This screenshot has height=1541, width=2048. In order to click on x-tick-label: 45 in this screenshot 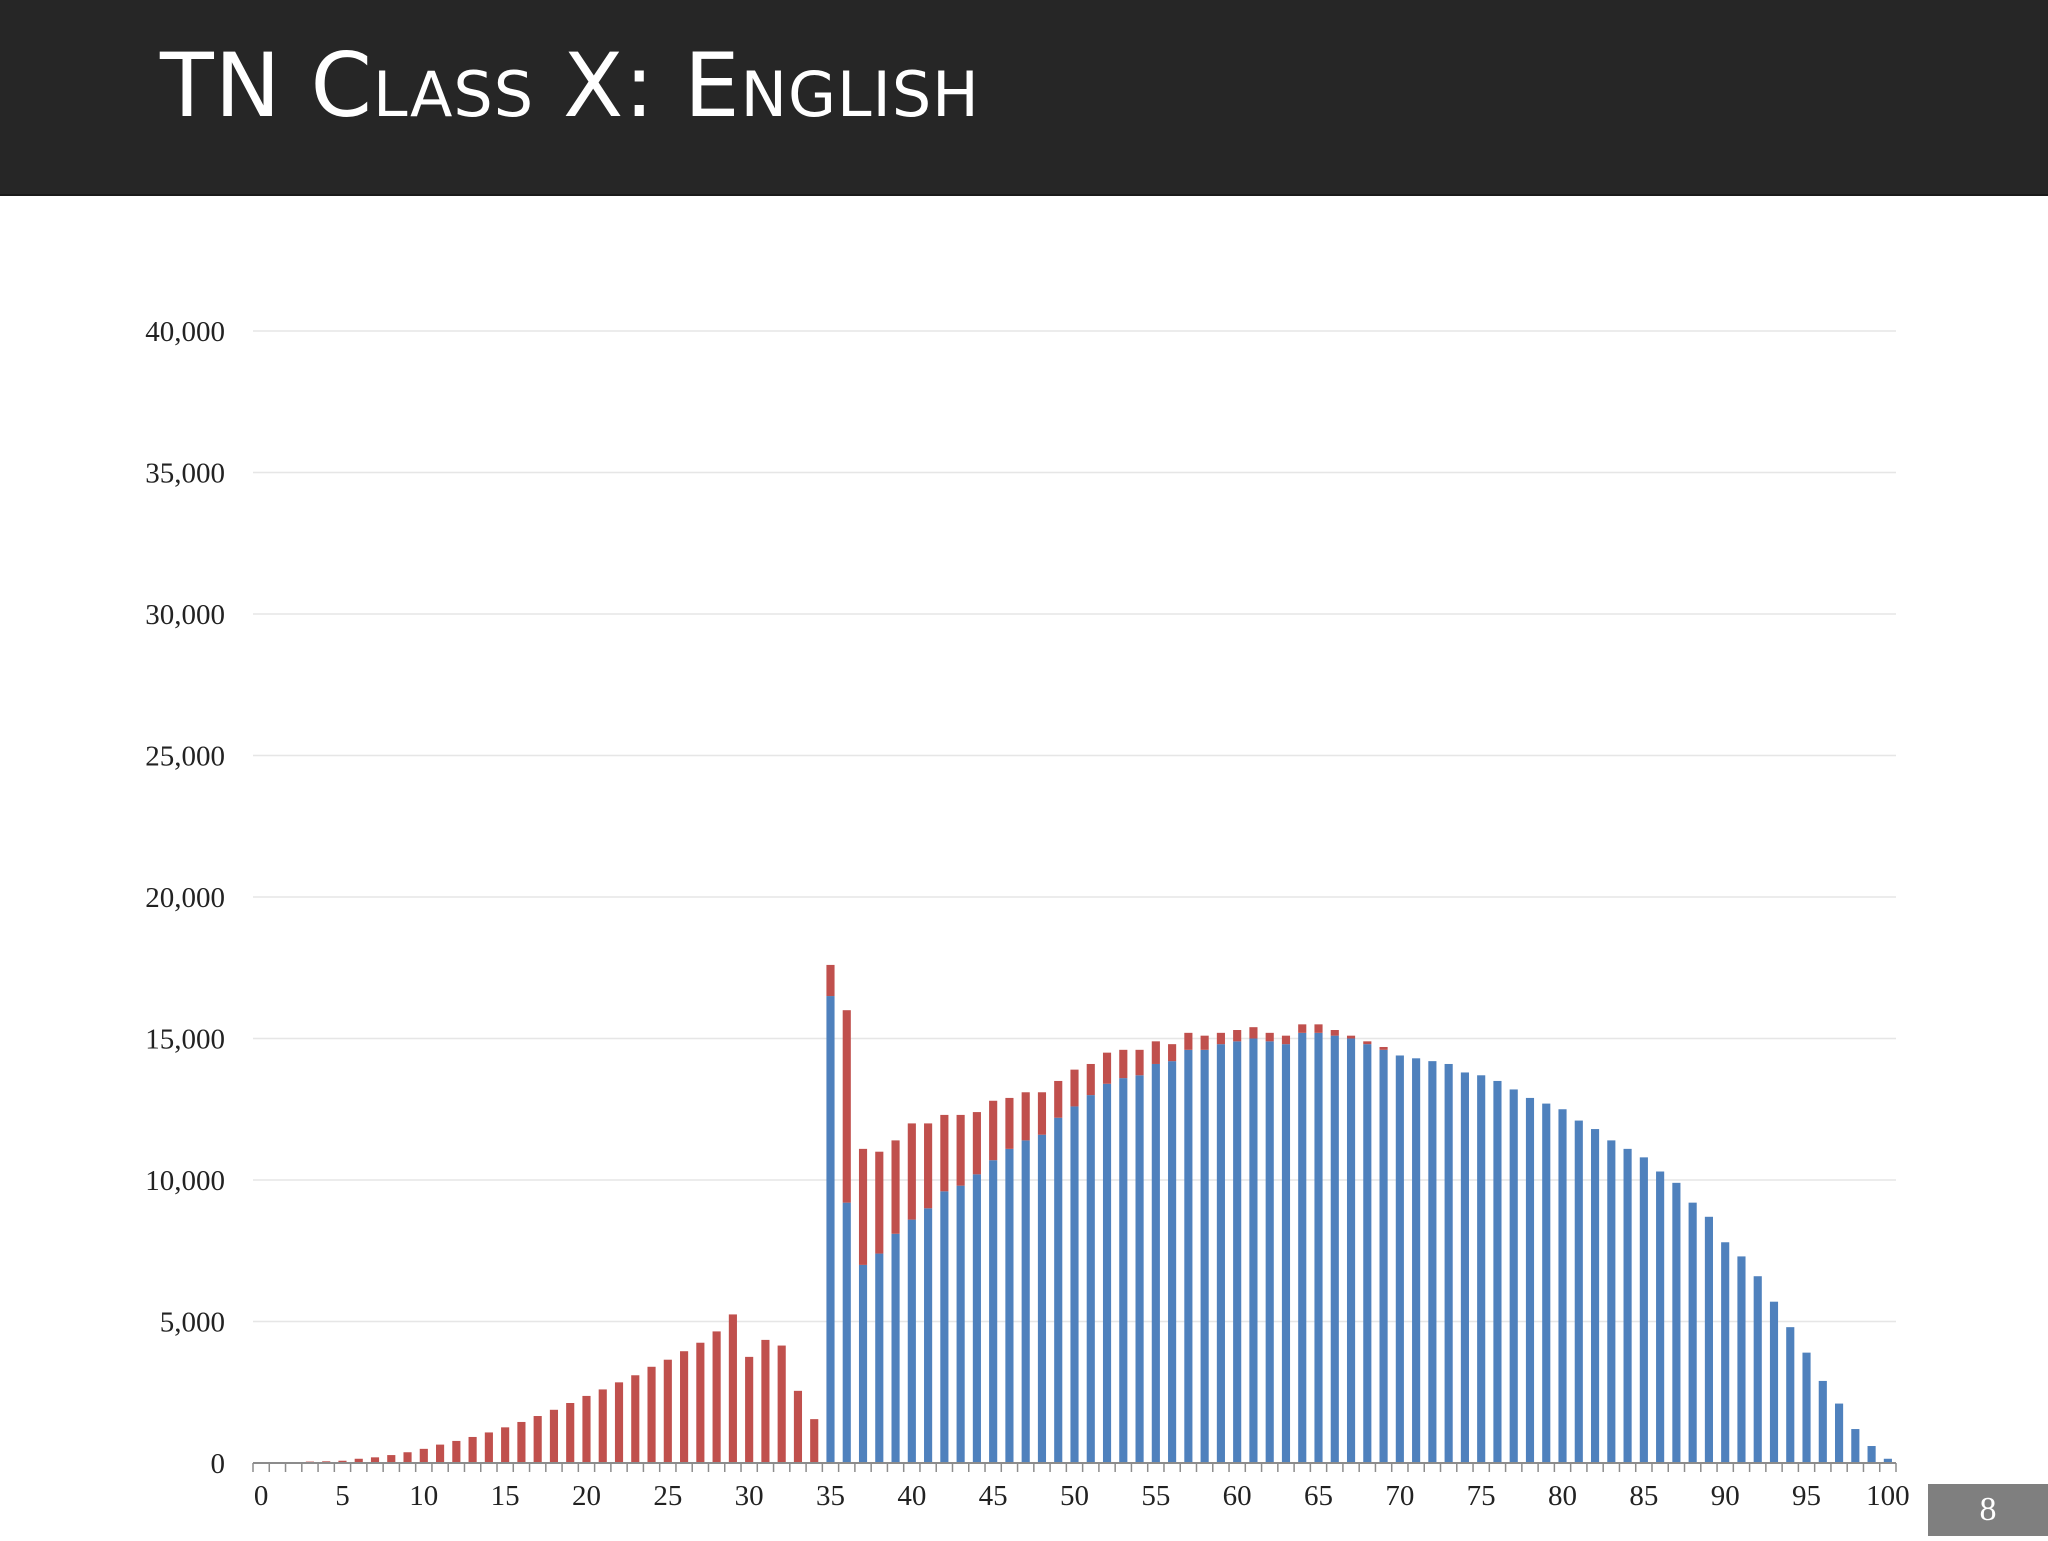, I will do `click(993, 1496)`.